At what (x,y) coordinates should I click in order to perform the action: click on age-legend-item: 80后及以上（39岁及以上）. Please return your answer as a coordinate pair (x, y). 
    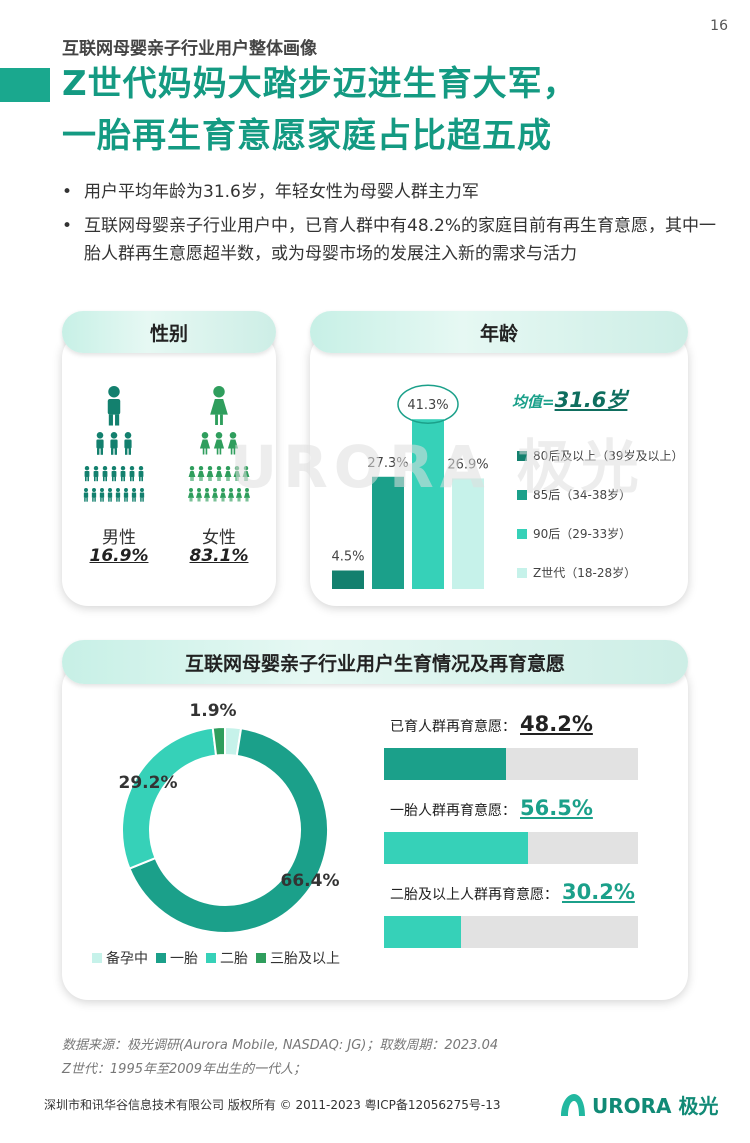
    Looking at the image, I should click on (601, 455).